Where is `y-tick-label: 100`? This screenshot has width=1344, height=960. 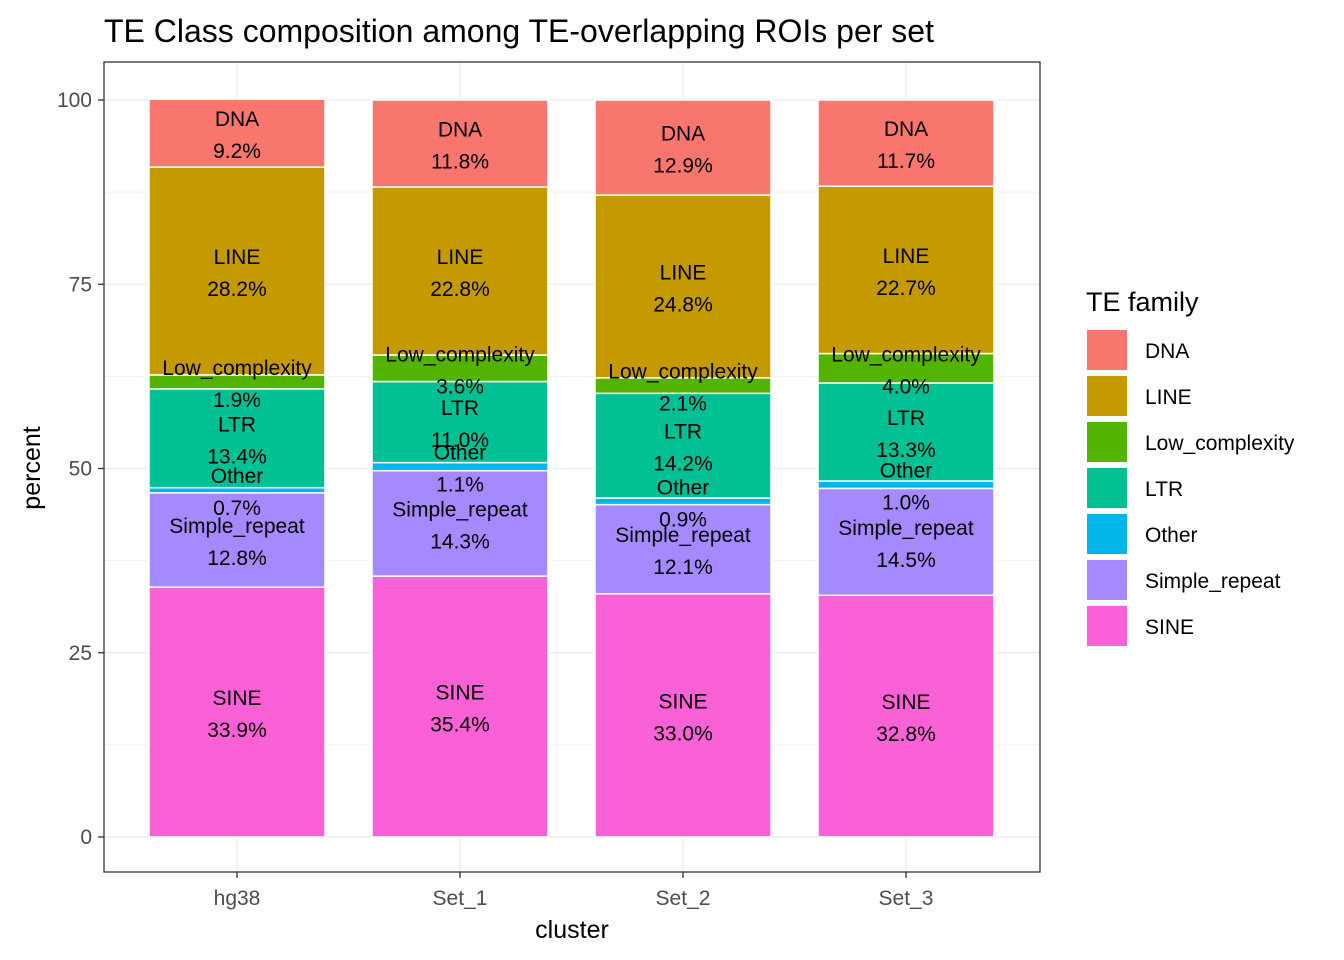 y-tick-label: 100 is located at coordinates (74, 100).